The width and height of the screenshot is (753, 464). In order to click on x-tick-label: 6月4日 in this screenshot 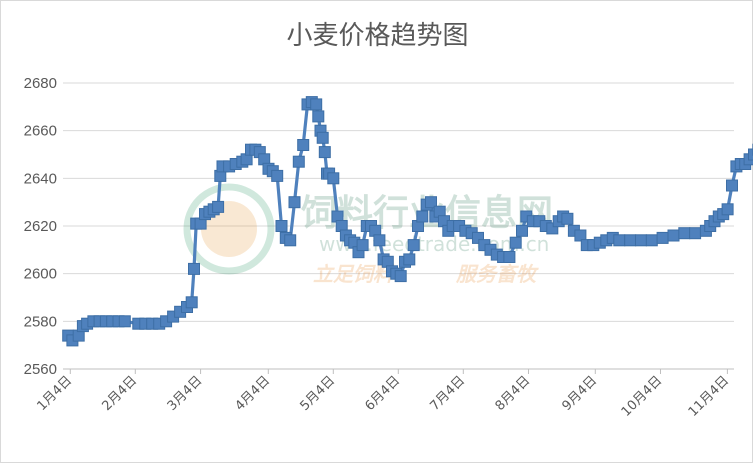, I will do `click(382, 393)`.